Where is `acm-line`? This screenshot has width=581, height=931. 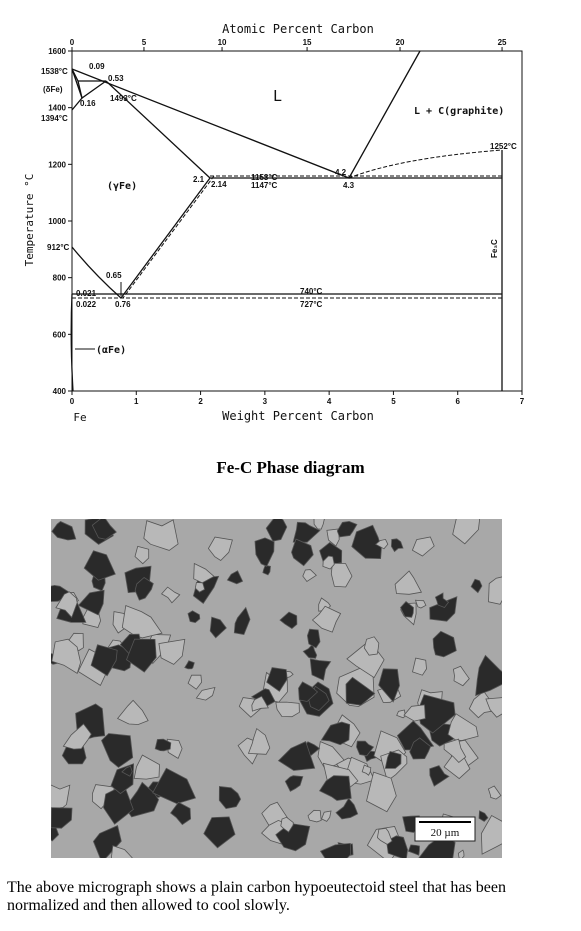 acm-line is located at coordinates (165, 238).